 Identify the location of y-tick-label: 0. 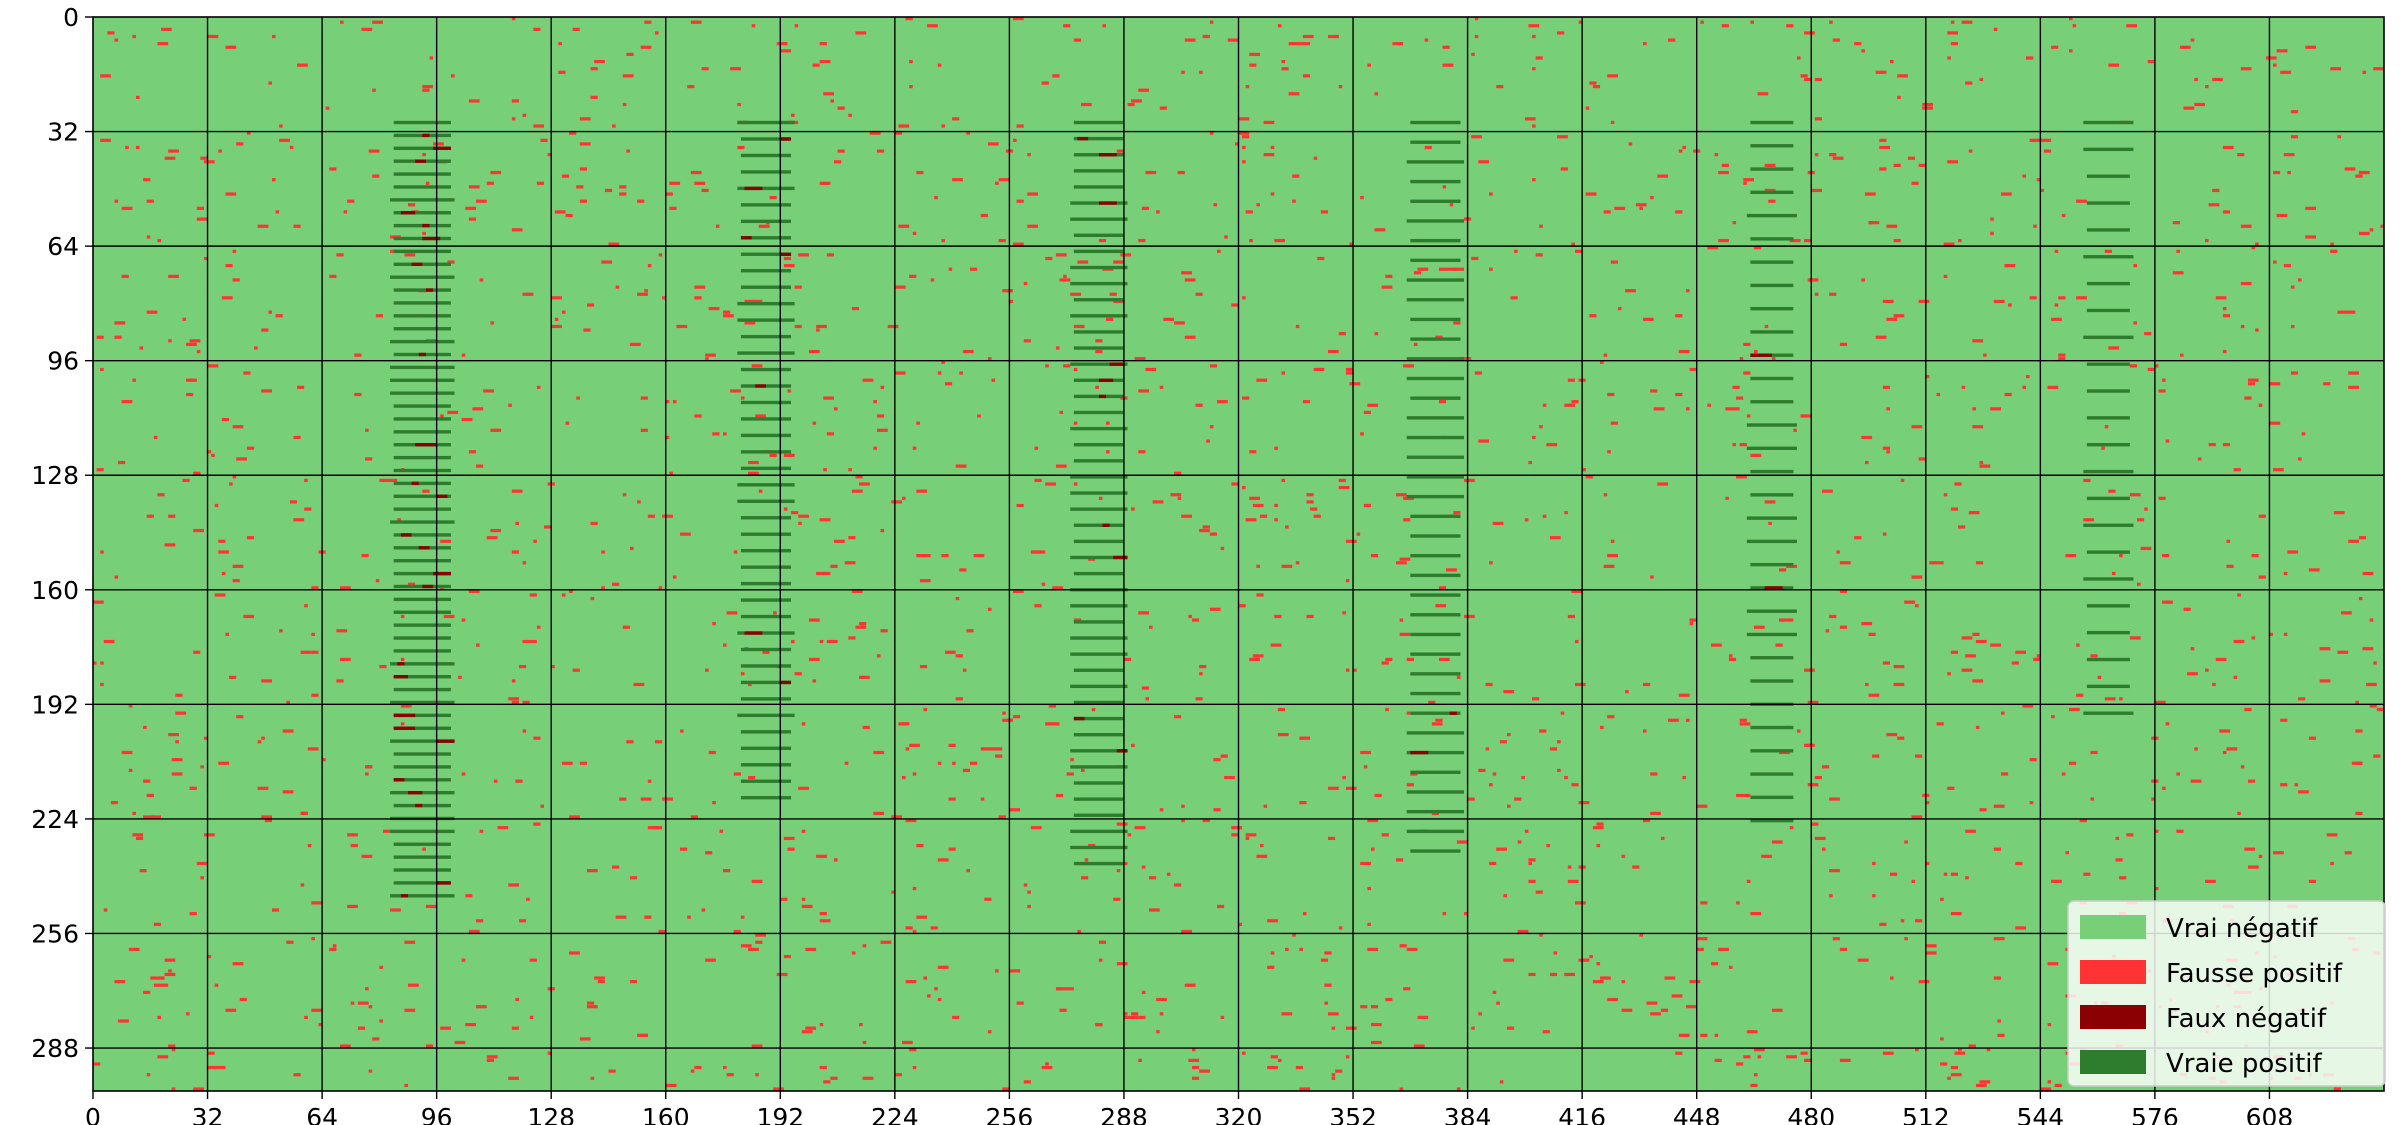
(71, 17).